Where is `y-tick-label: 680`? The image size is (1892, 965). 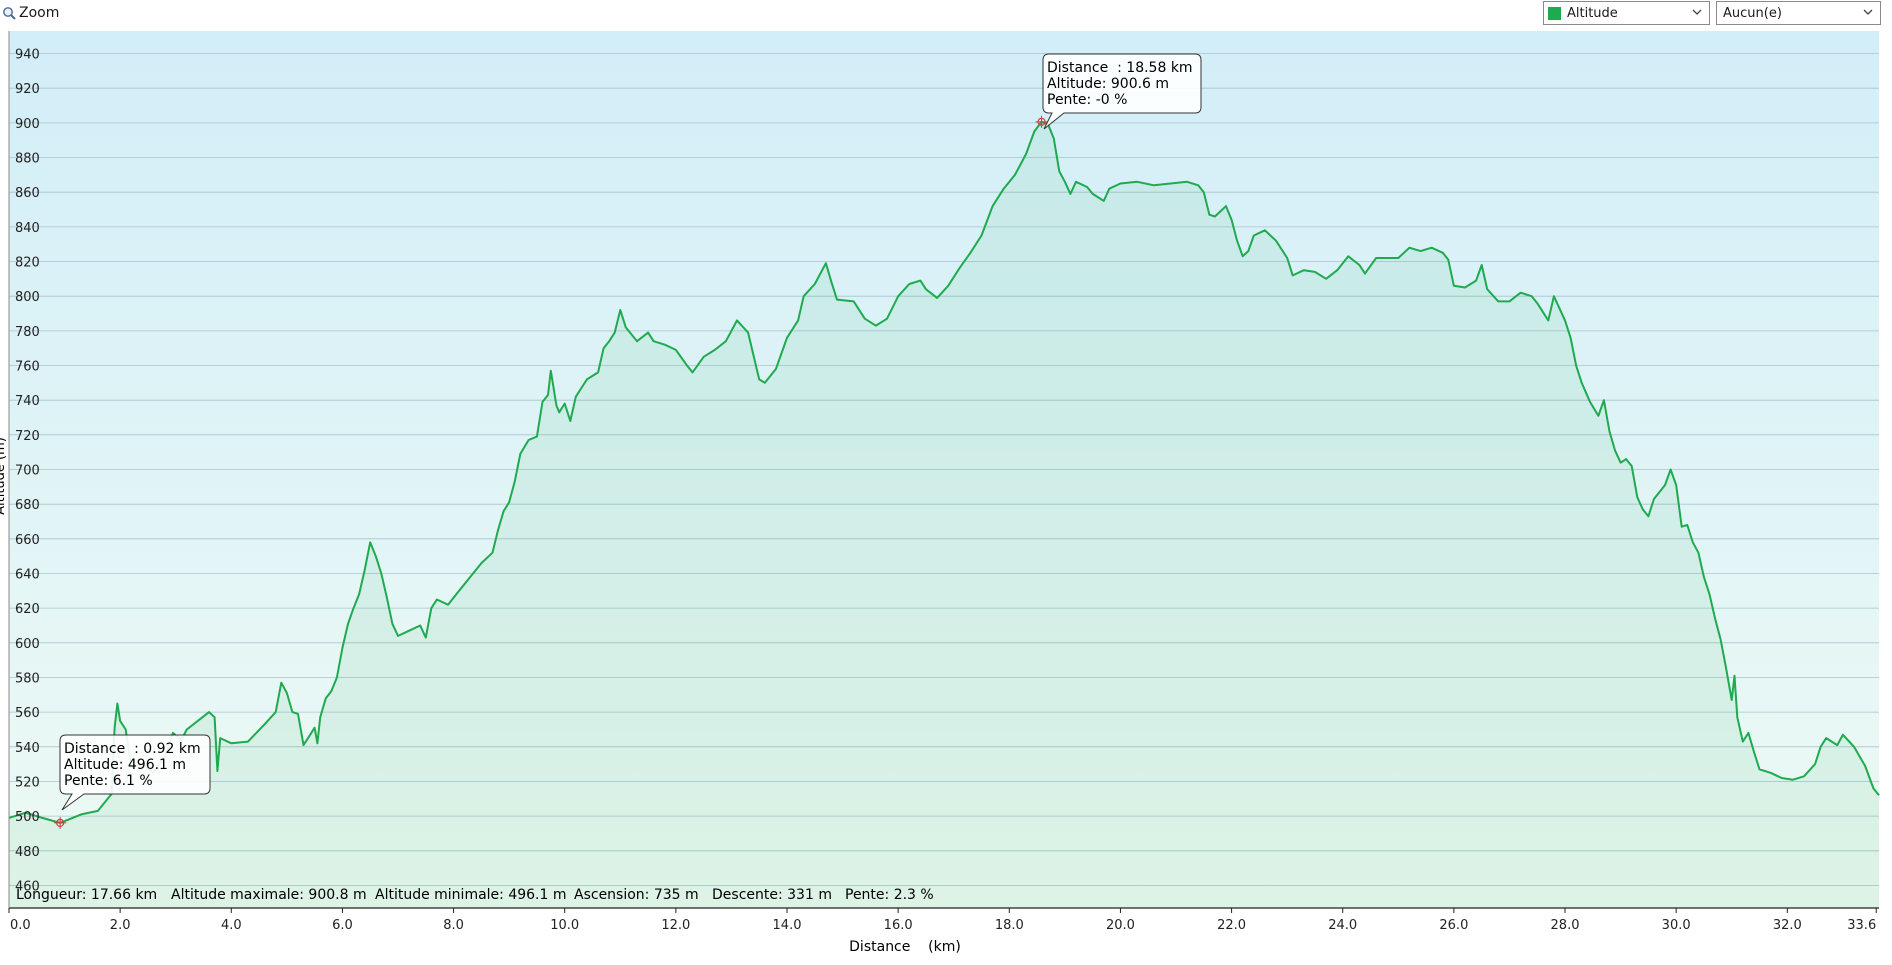
y-tick-label: 680 is located at coordinates (27, 505).